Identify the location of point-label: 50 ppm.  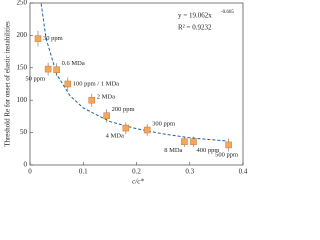
(35, 79).